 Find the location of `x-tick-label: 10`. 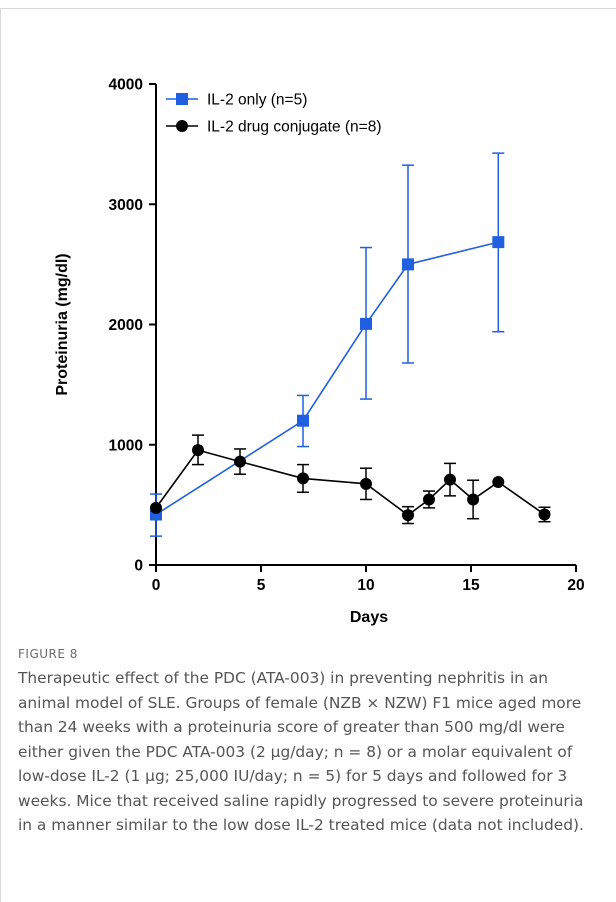

x-tick-label: 10 is located at coordinates (365, 585).